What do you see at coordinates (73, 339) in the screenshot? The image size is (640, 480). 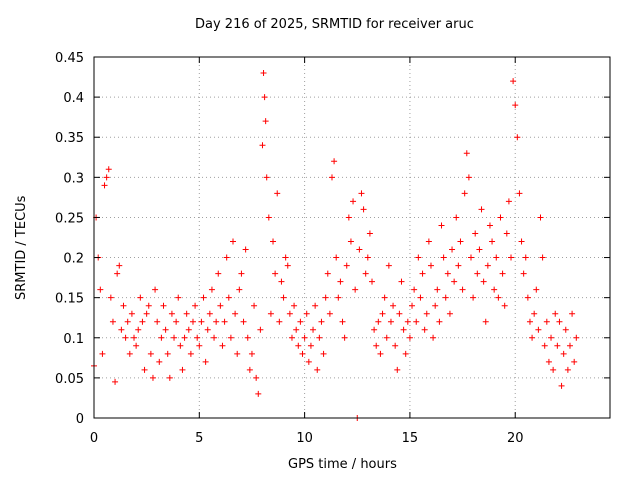 I see `y-tick-label: 0.1` at bounding box center [73, 339].